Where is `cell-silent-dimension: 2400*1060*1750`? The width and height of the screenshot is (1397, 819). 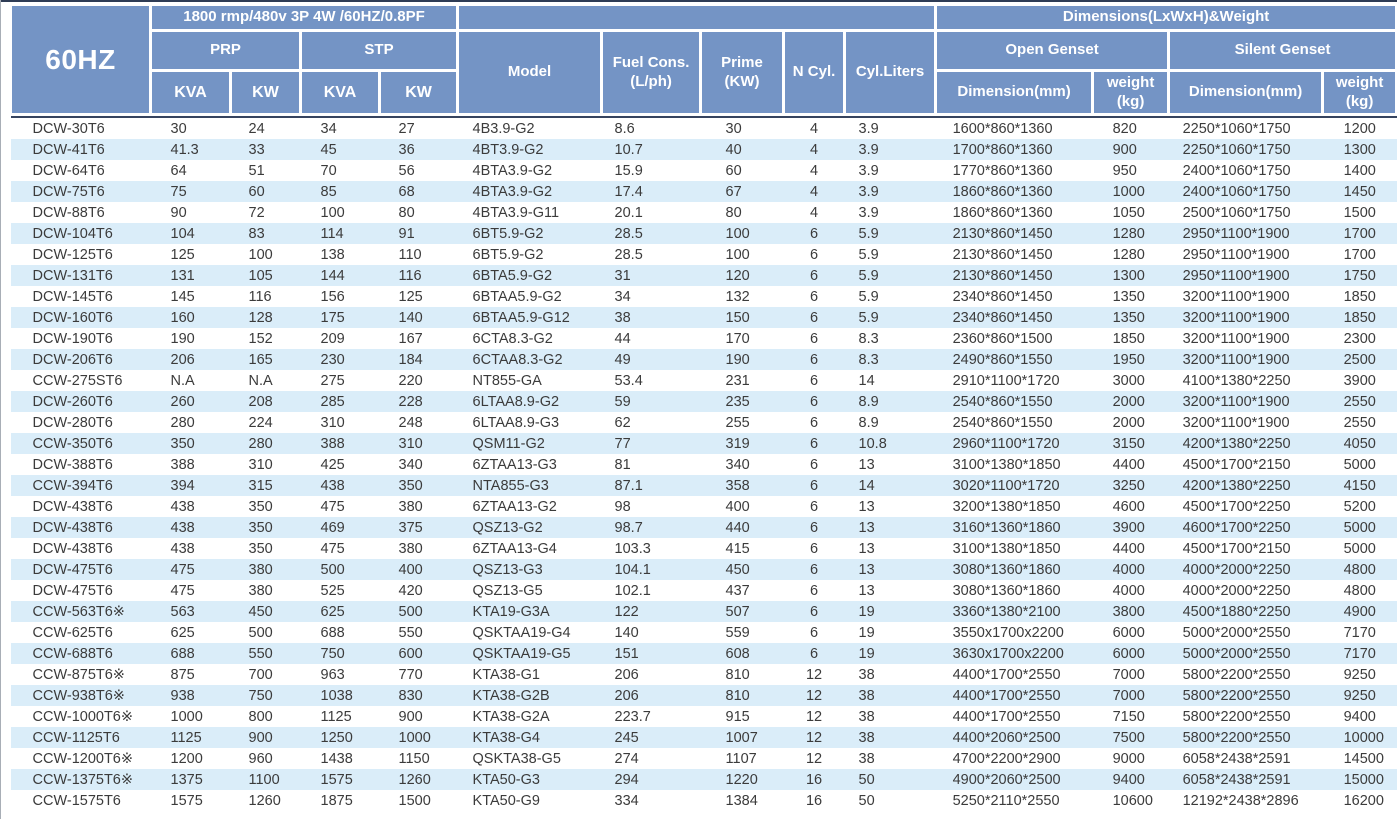
cell-silent-dimension: 2400*1060*1750 is located at coordinates (1236, 170).